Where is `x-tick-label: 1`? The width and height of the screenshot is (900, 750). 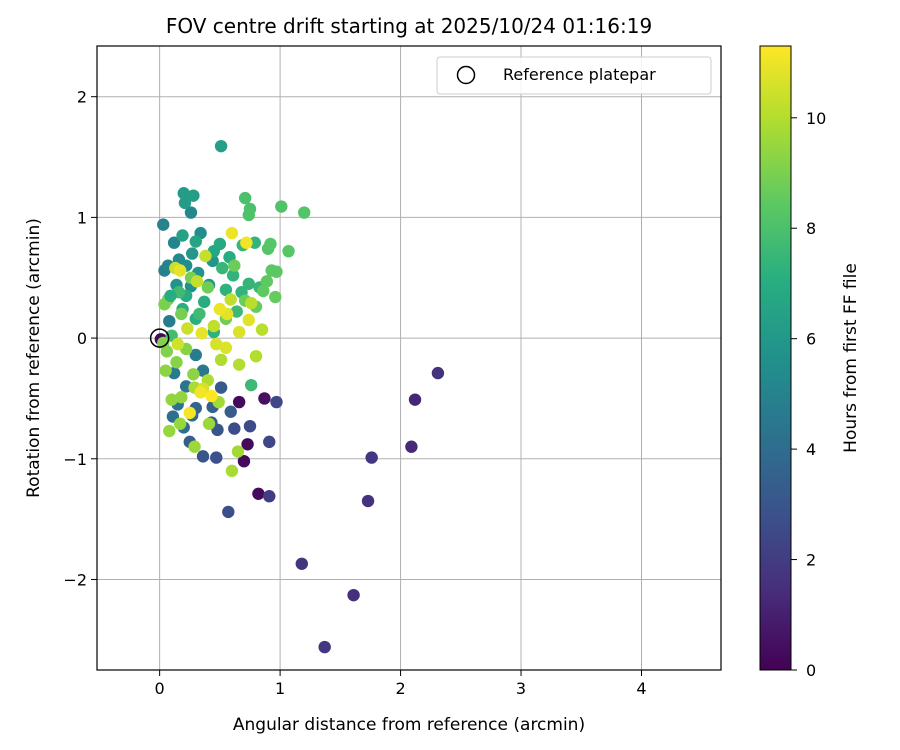 x-tick-label: 1 is located at coordinates (280, 688).